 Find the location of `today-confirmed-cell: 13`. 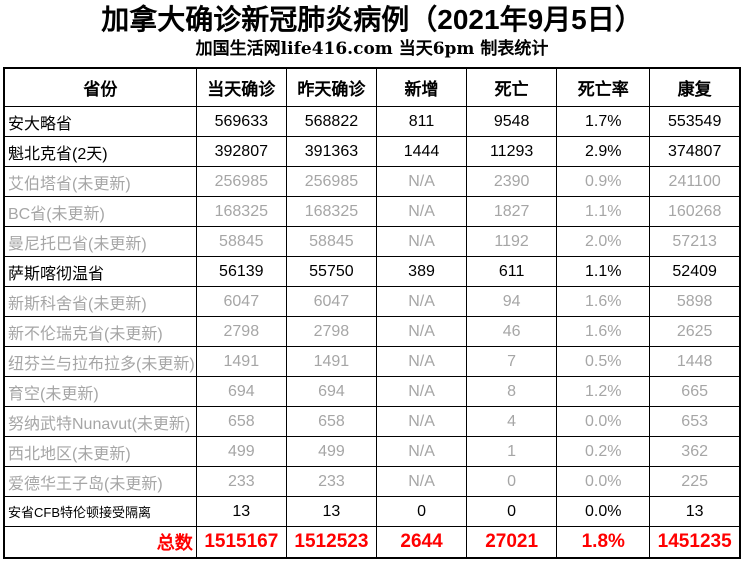

today-confirmed-cell: 13 is located at coordinates (241, 511).